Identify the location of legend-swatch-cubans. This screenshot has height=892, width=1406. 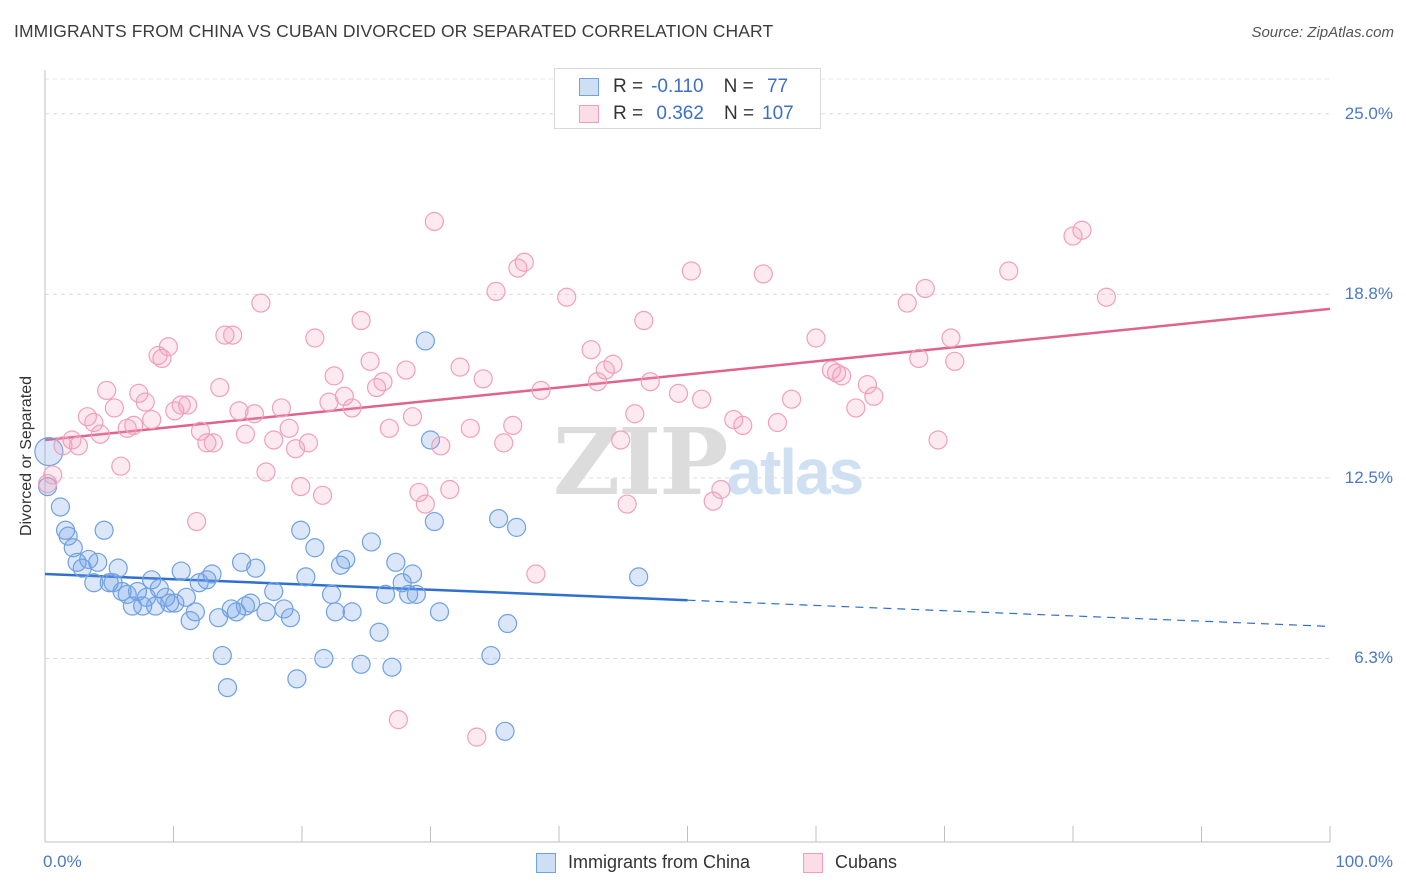
(589, 114).